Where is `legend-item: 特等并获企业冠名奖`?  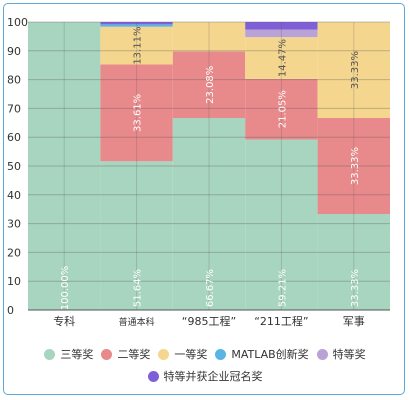 legend-item: 特等并获企业冠名奖 is located at coordinates (205, 376).